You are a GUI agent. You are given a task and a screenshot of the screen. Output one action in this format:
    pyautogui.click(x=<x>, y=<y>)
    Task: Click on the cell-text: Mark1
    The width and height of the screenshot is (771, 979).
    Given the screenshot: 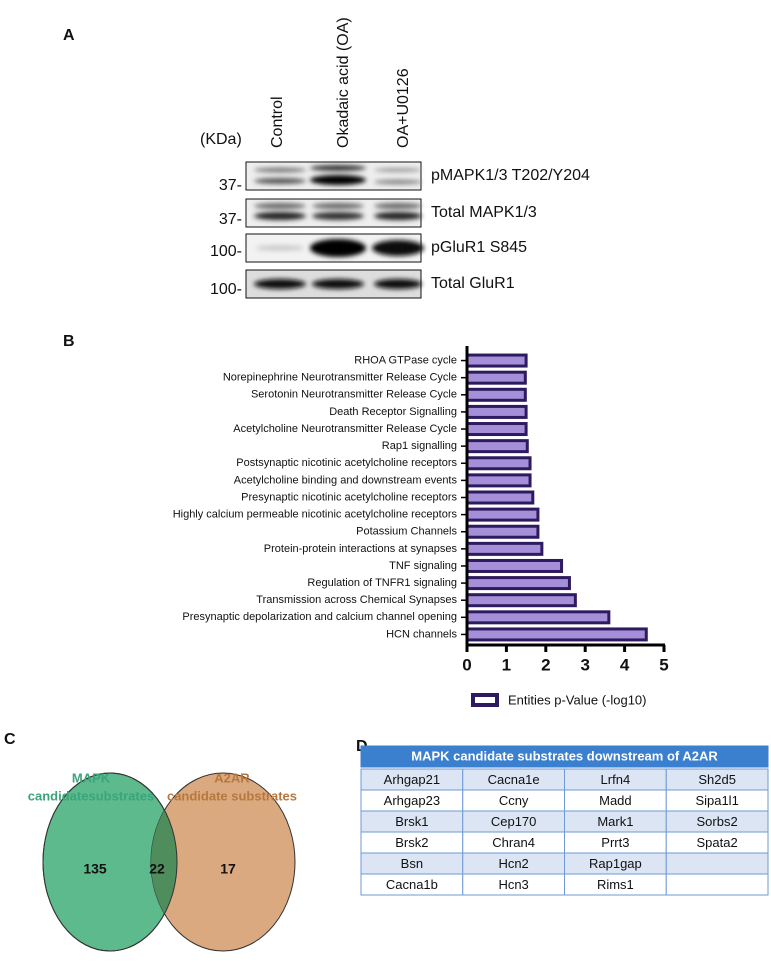 What is the action you would take?
    pyautogui.click(x=615, y=821)
    